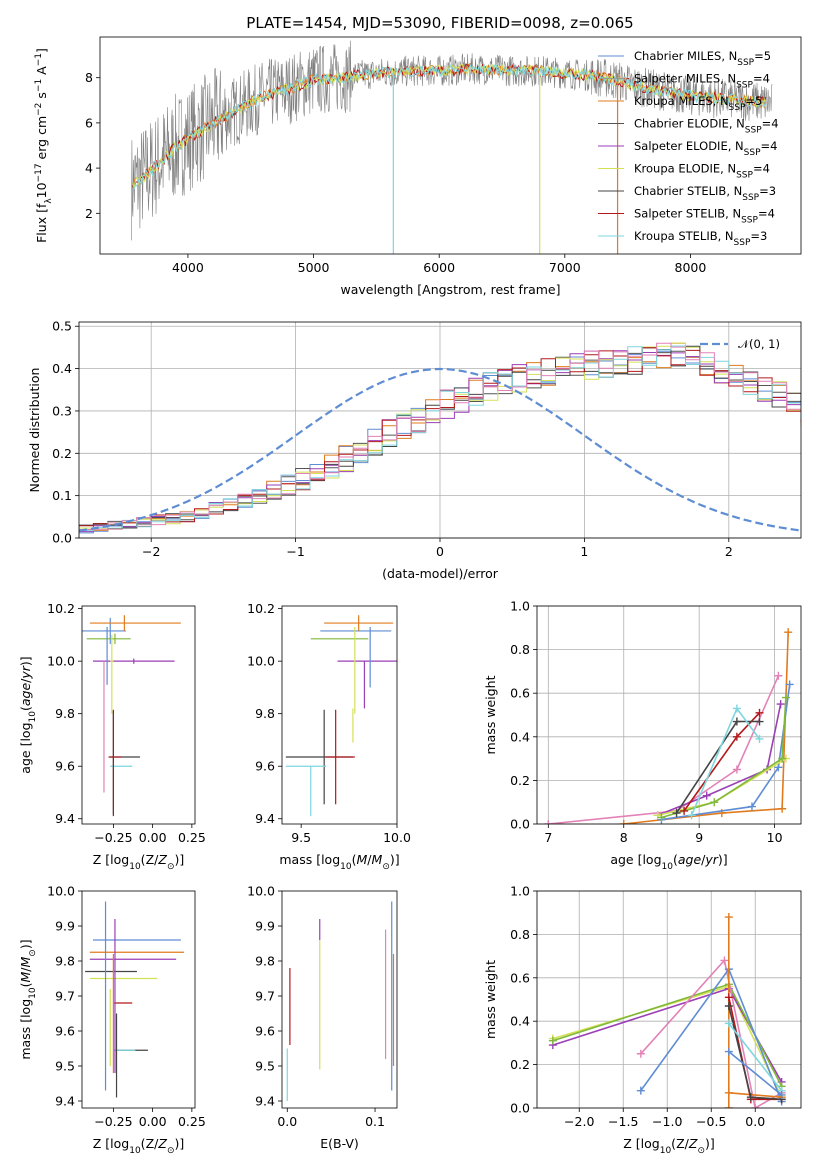 This screenshot has height=1170, width=819. I want to click on legend-entry: Kroupa STELIB, NSSP=3, so click(700, 238).